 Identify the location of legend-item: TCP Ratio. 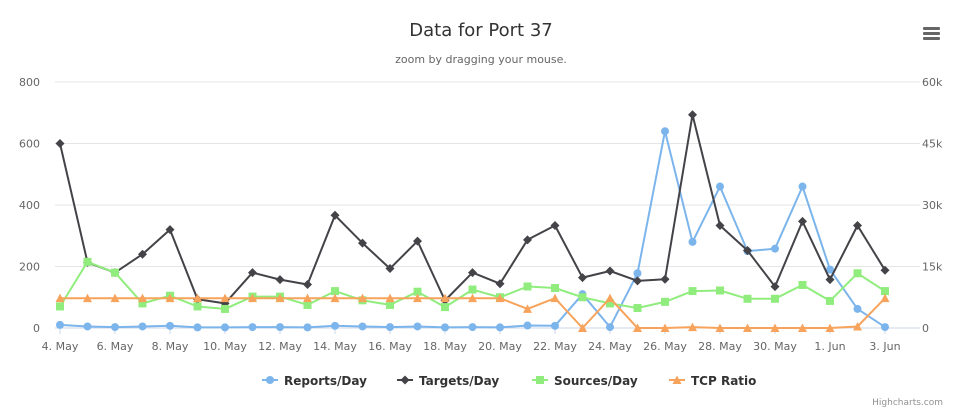
(712, 381).